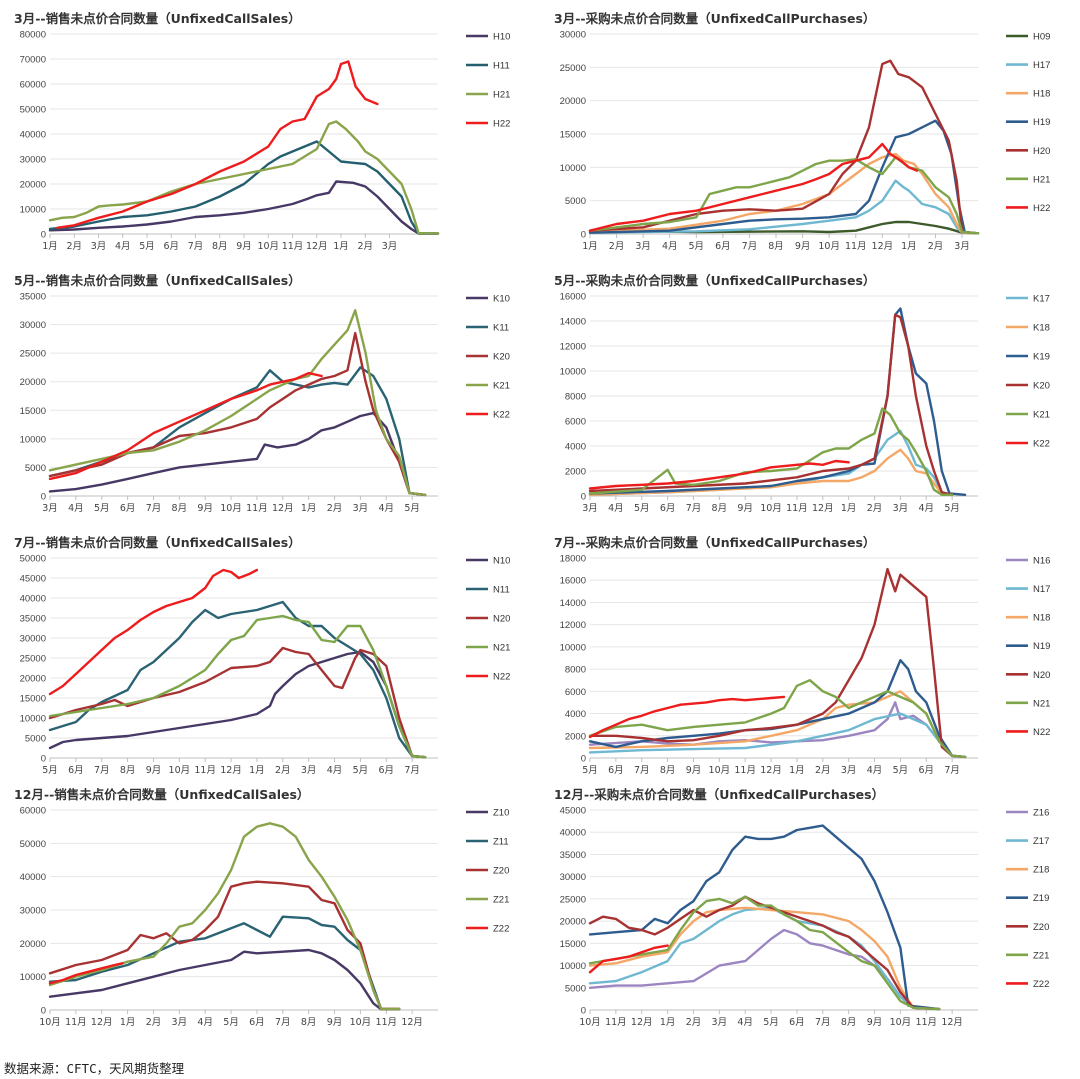  Describe the element at coordinates (573, 347) in the screenshot. I see `y-tick-label: 12000` at that location.